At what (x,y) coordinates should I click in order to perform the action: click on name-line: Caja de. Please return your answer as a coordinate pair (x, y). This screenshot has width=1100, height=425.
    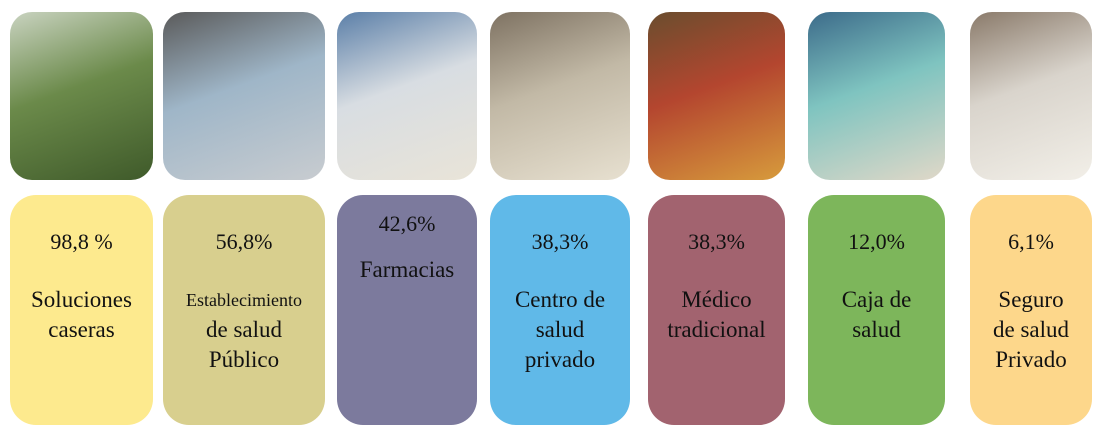
    Looking at the image, I should click on (876, 299).